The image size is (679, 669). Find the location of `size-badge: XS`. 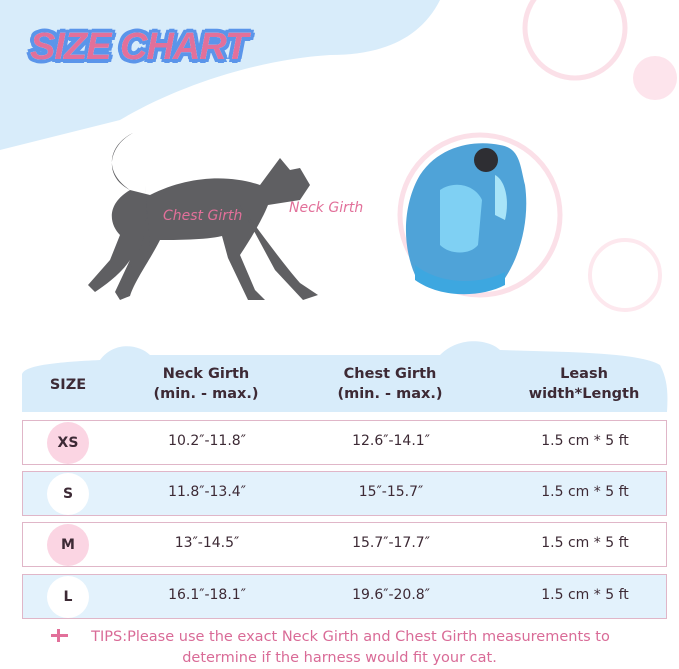

size-badge: XS is located at coordinates (68, 443).